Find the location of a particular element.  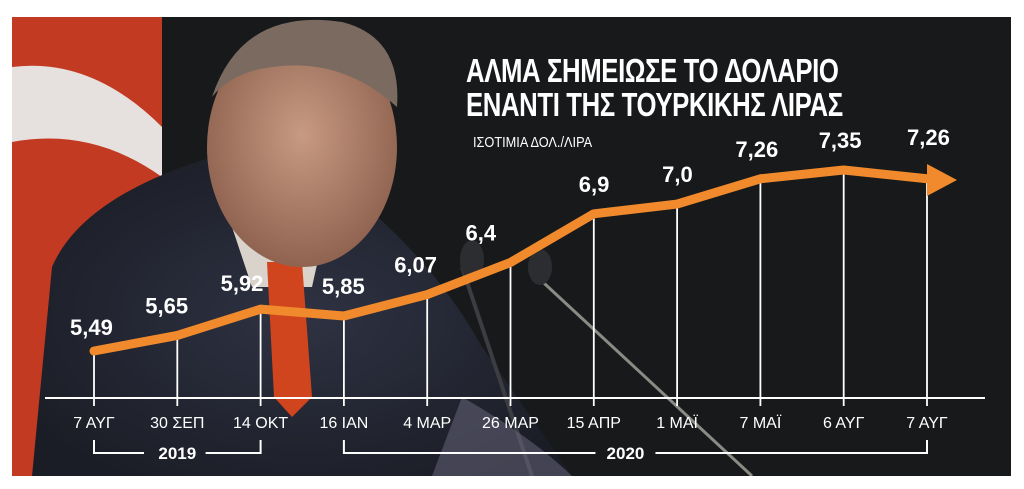

year-label-2019: 2019 is located at coordinates (177, 453).